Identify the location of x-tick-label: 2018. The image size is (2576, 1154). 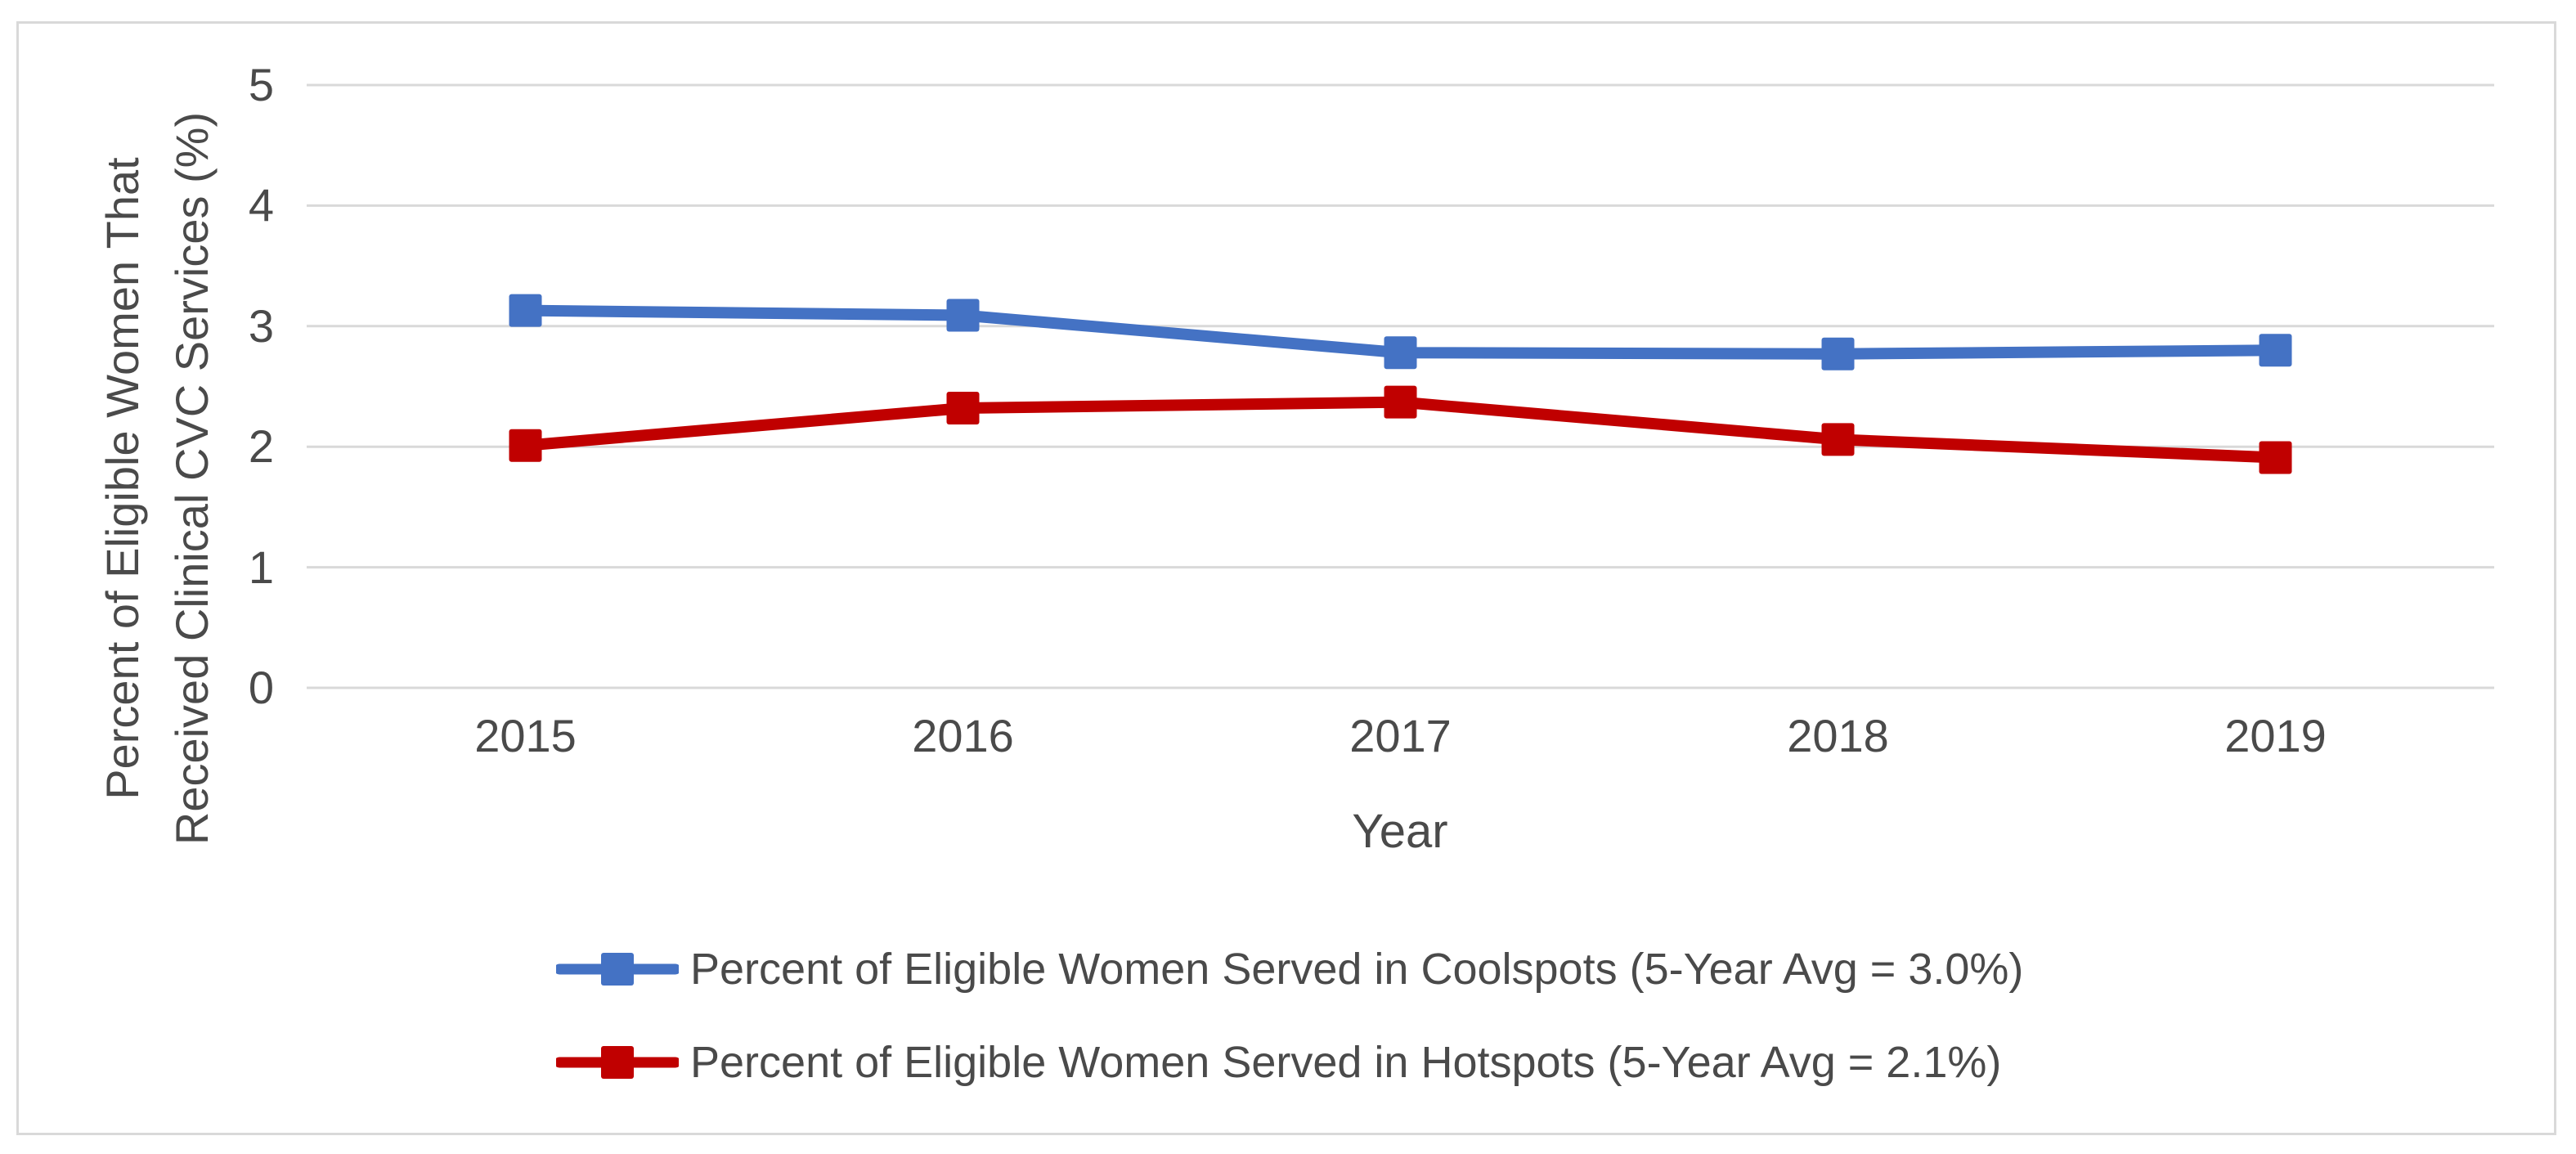
(1838, 735).